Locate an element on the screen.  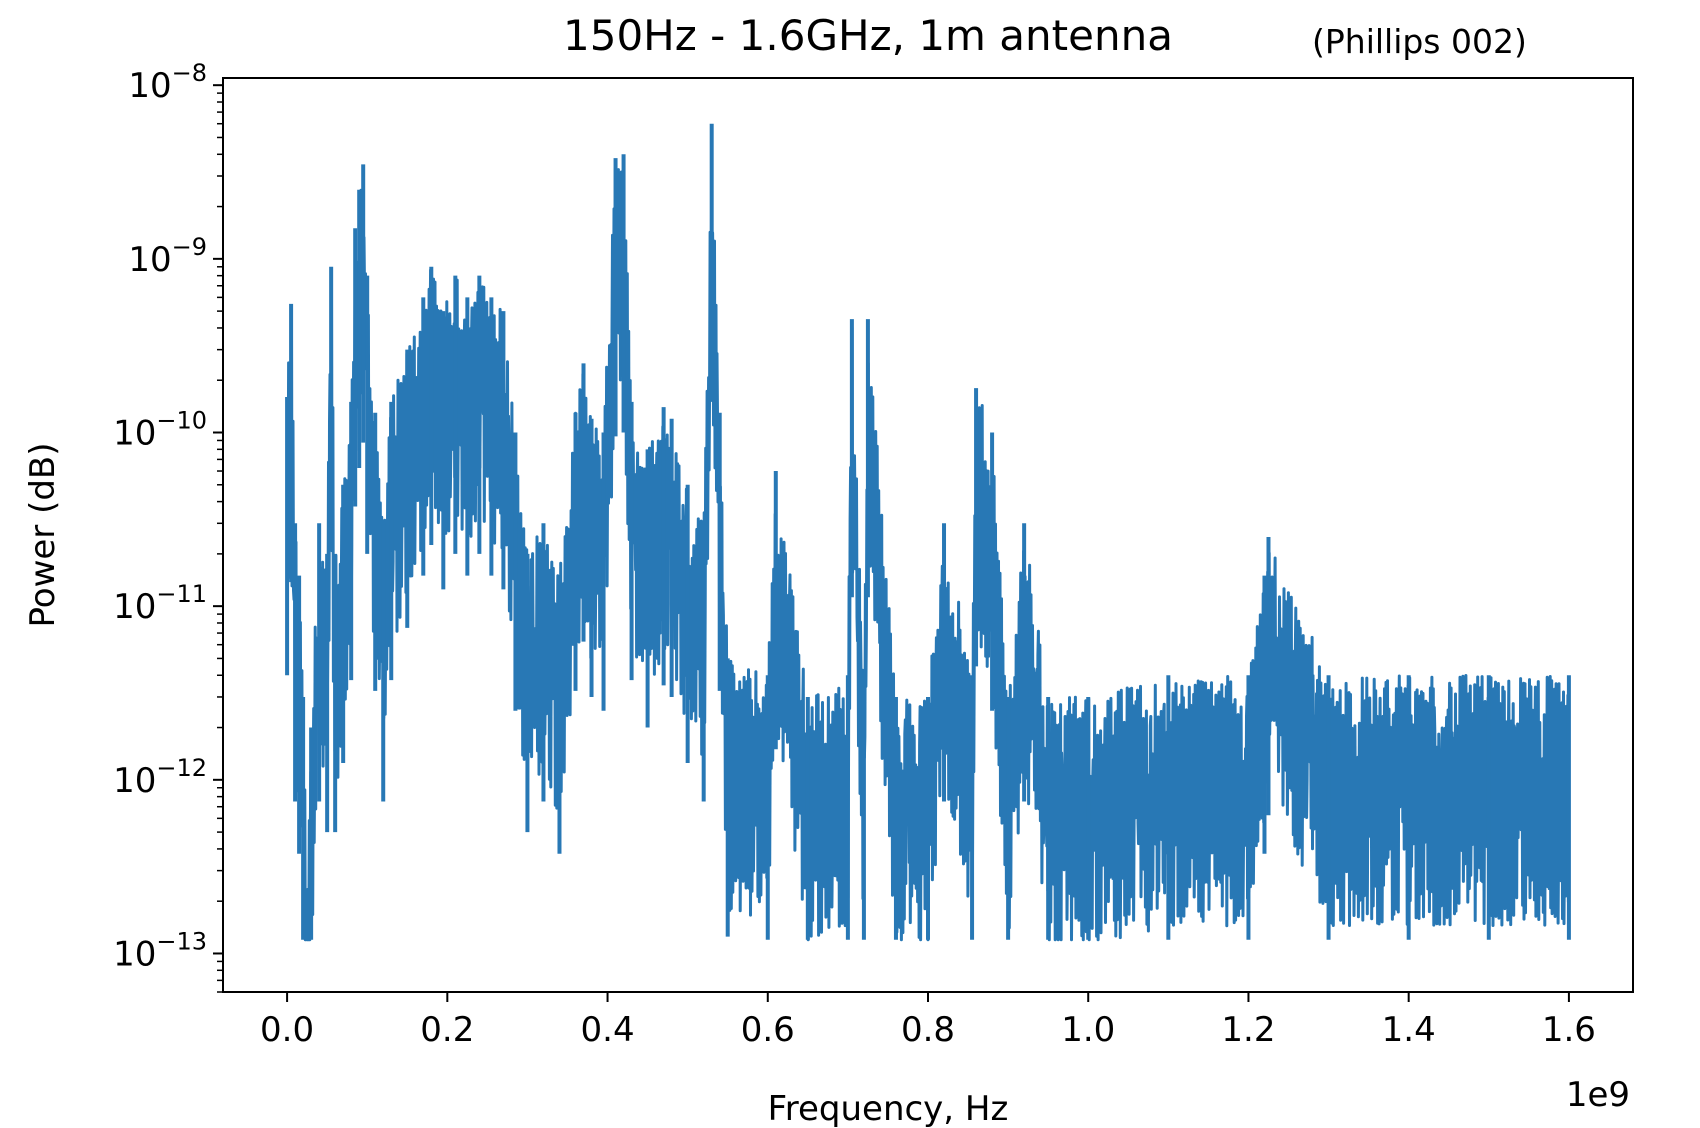
x-tick-label: 1.4 is located at coordinates (1409, 1030).